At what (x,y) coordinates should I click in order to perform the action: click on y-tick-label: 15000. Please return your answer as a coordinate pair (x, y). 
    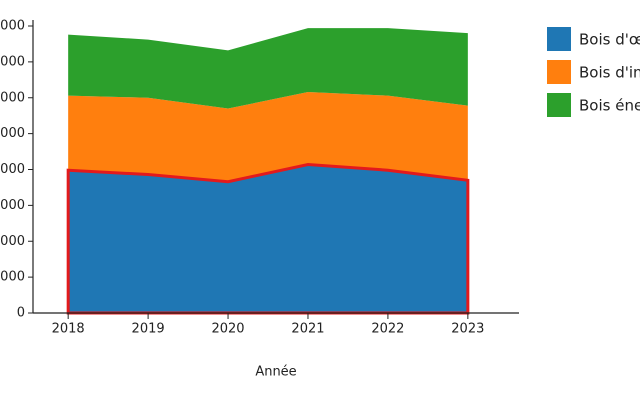
    Looking at the image, I should click on (12, 205).